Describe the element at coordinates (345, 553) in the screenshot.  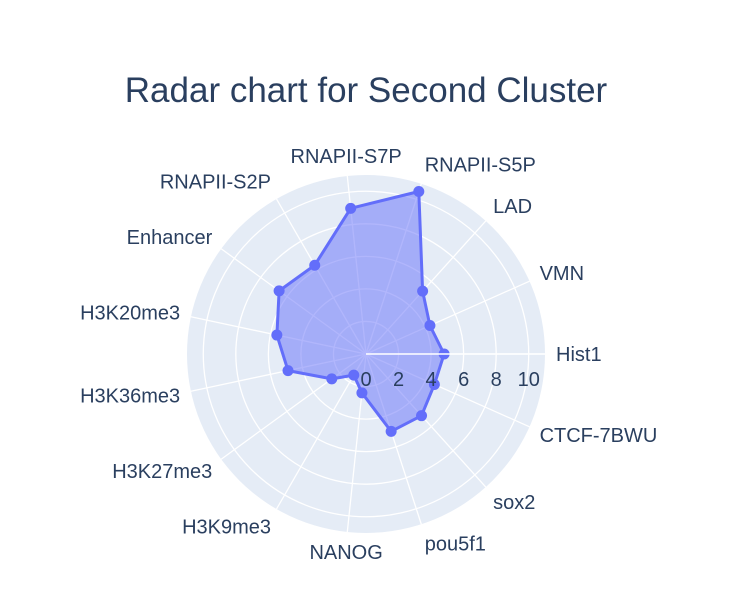
I see `angular-axis-label: NANOG` at that location.